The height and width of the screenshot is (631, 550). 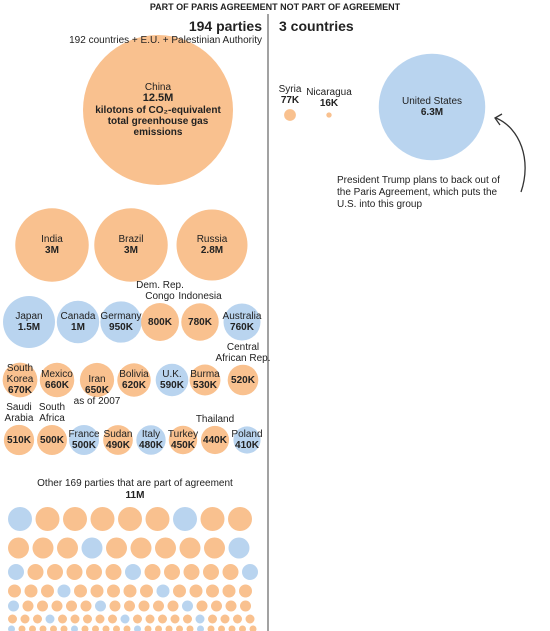 I want to click on bubble-label: Brazil 3M, so click(x=130, y=244).